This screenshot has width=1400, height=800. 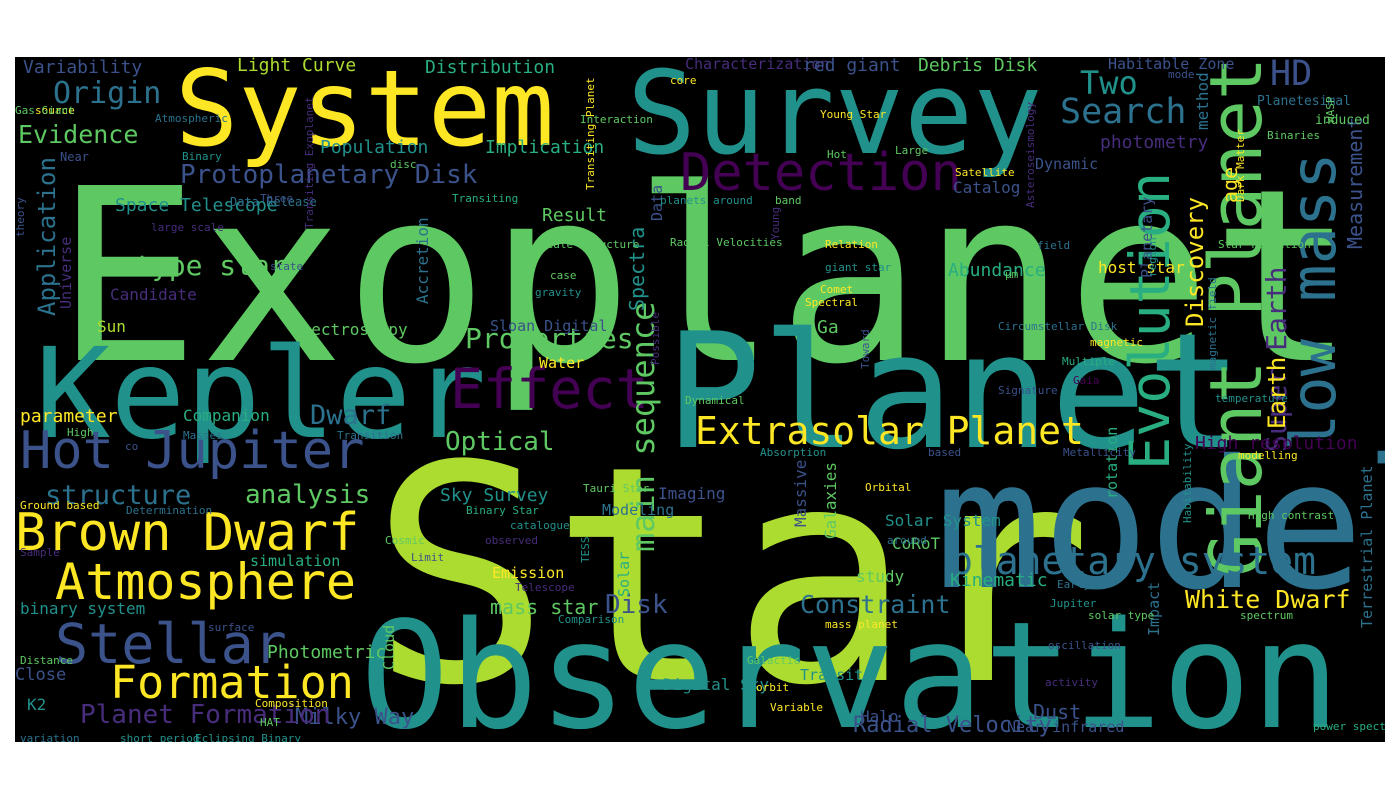 What do you see at coordinates (858, 267) in the screenshot?
I see `word-giant-star: giant star` at bounding box center [858, 267].